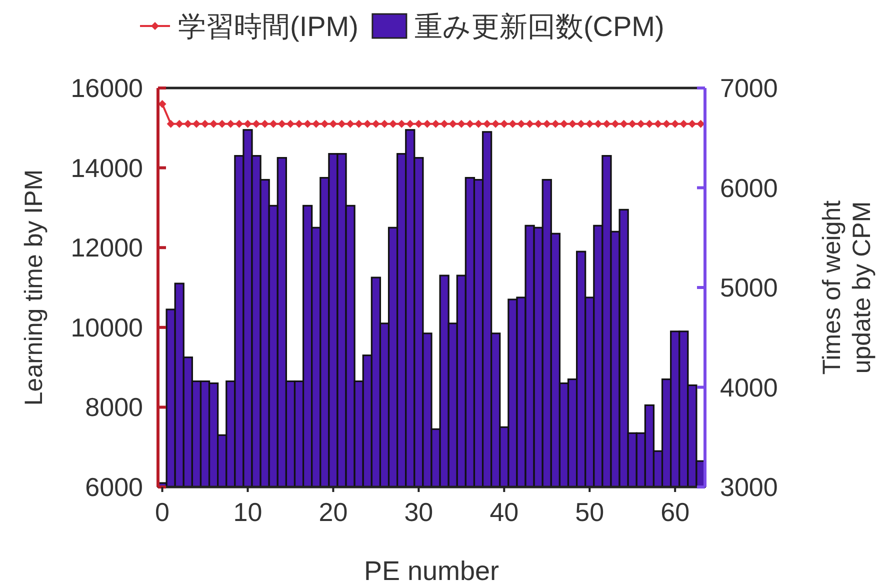 The image size is (891, 586). What do you see at coordinates (749, 88) in the screenshot?
I see `y2-tick-label: 7000` at bounding box center [749, 88].